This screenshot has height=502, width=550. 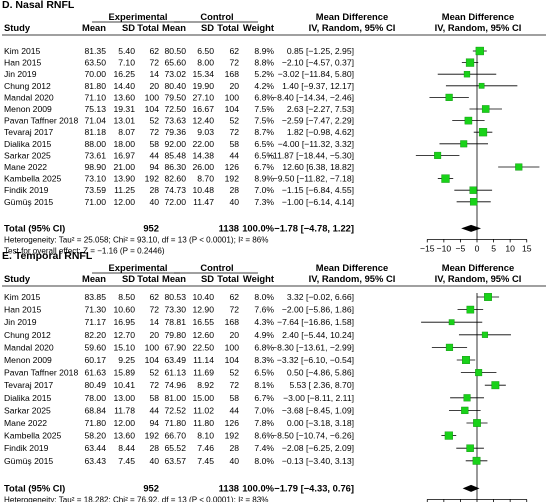 What do you see at coordinates (203, 97) in the screenshot?
I see `control-sd: 27.10` at bounding box center [203, 97].